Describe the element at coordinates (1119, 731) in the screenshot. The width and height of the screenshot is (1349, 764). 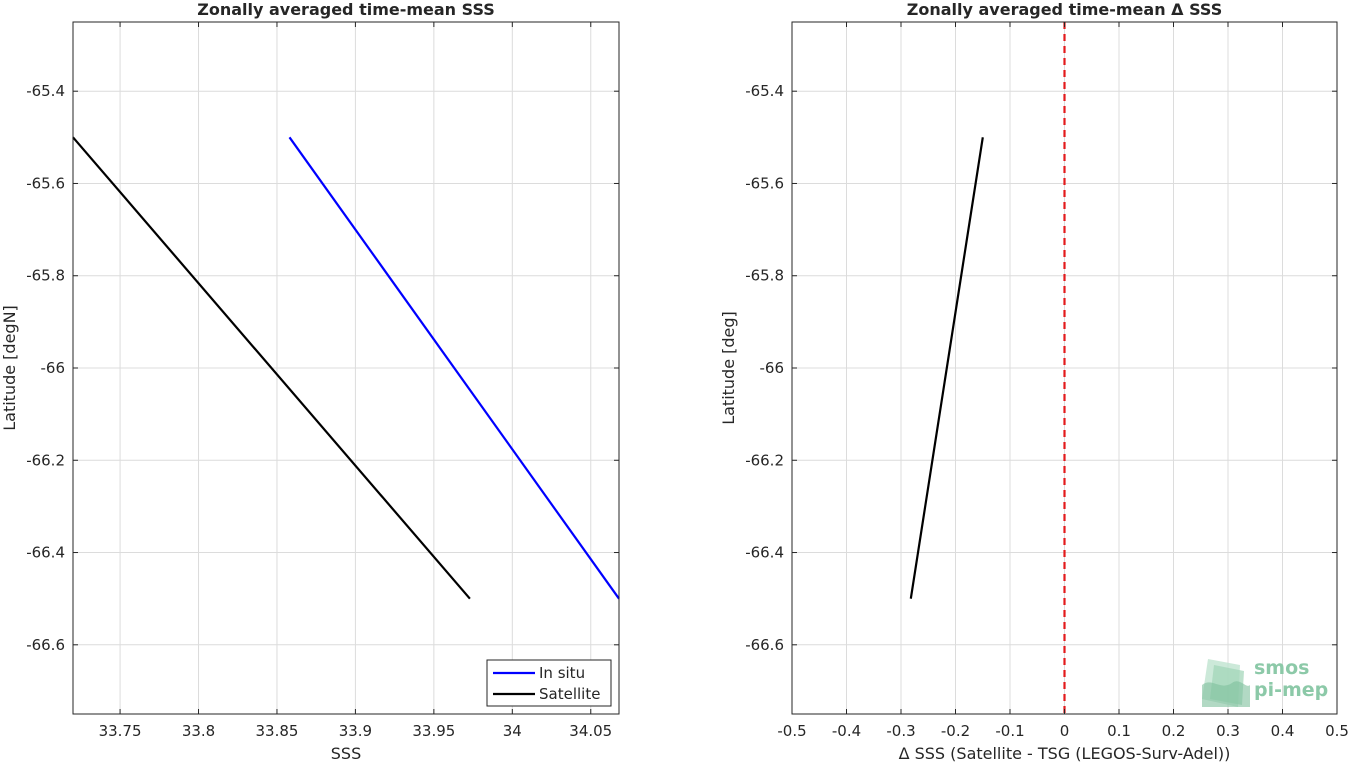
I see `x-tick-label: 0.1` at that location.